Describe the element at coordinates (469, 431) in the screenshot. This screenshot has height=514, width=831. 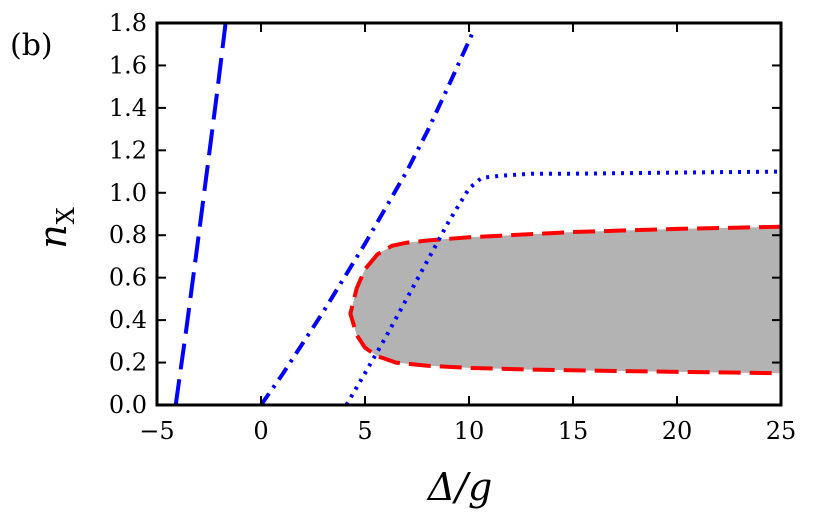
I see `x-tick-label: 10` at that location.